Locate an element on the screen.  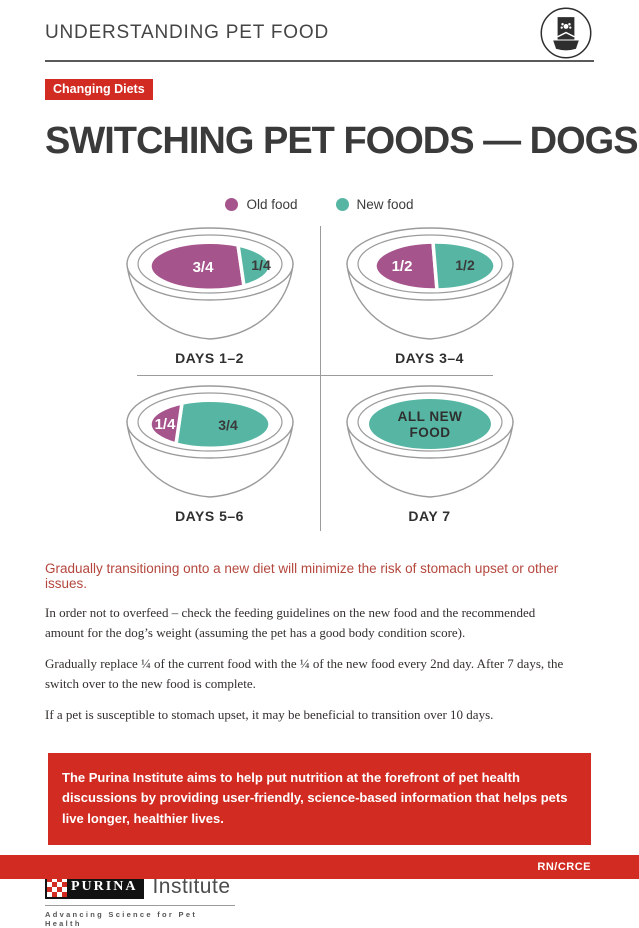
fraction-new: 1/2 is located at coordinates (465, 265).